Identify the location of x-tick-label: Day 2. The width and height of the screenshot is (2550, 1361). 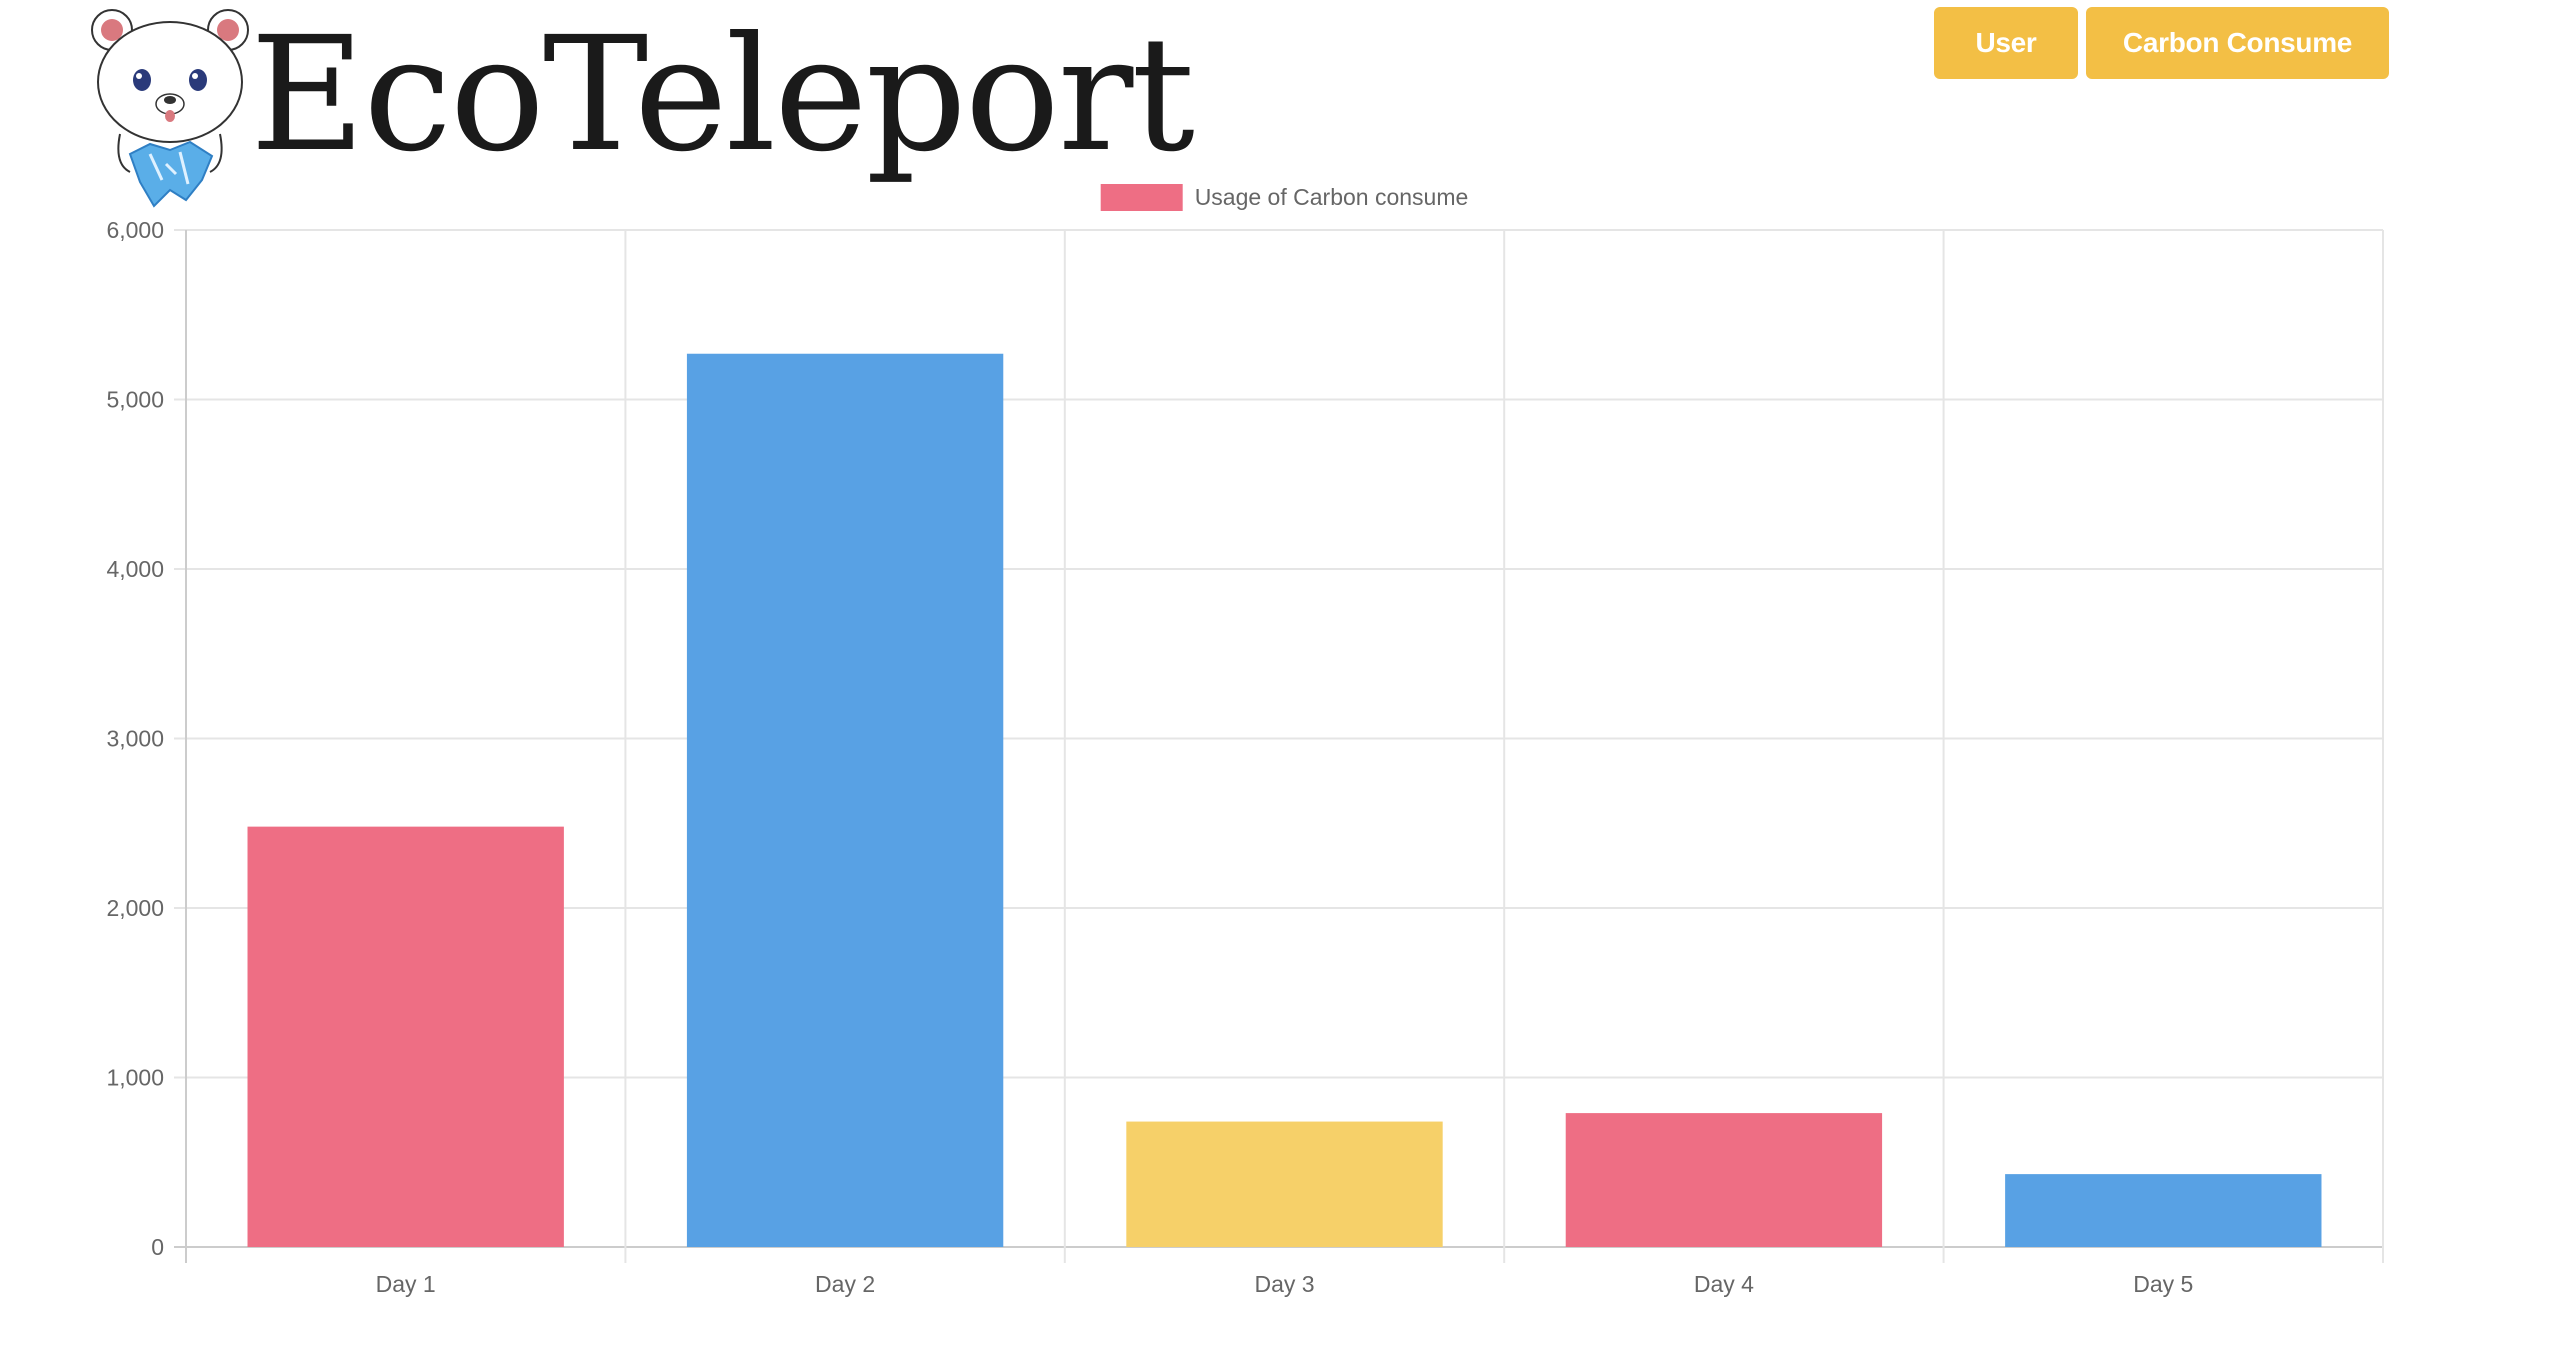
(845, 1284).